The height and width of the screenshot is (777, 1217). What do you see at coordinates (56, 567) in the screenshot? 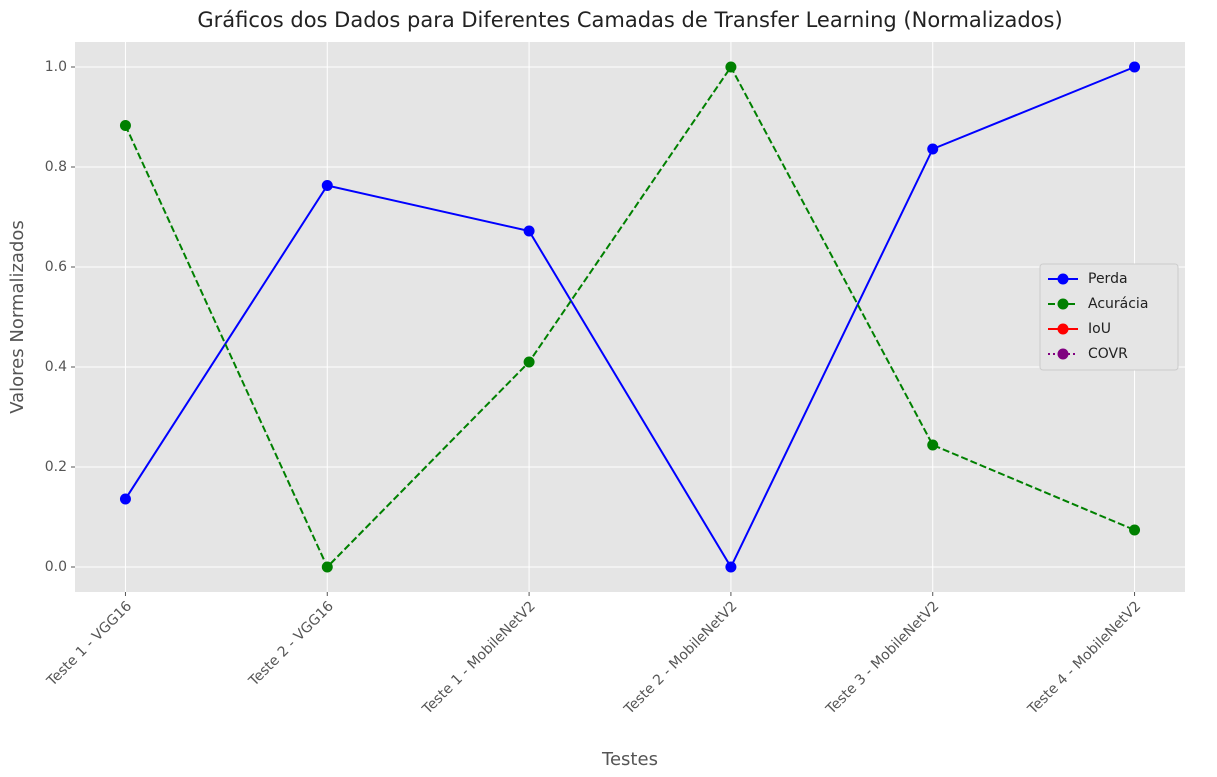
I see `y-tick-label: 0.0` at bounding box center [56, 567].